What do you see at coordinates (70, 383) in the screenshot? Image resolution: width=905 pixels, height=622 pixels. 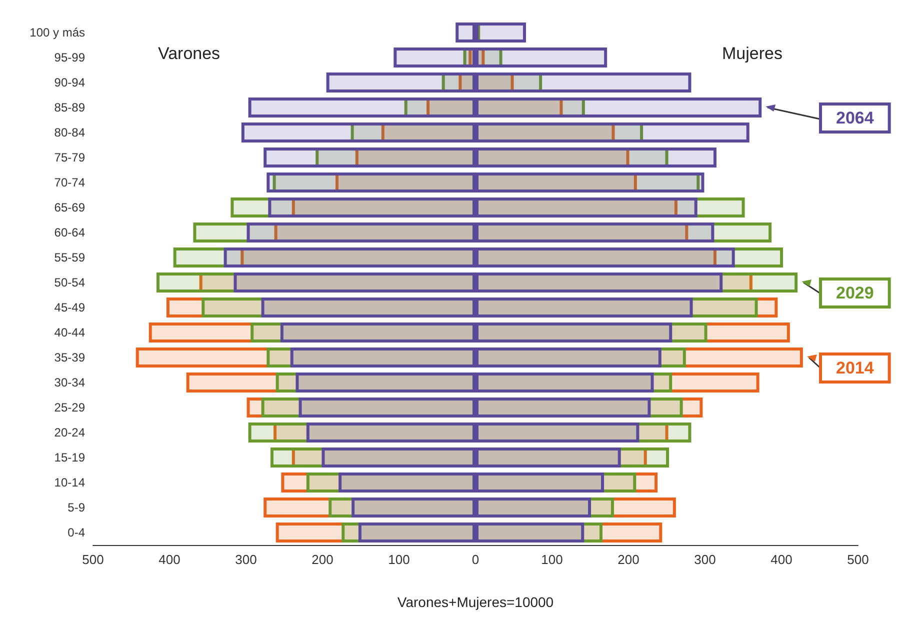 I see `y-tick-label: 30-34` at bounding box center [70, 383].